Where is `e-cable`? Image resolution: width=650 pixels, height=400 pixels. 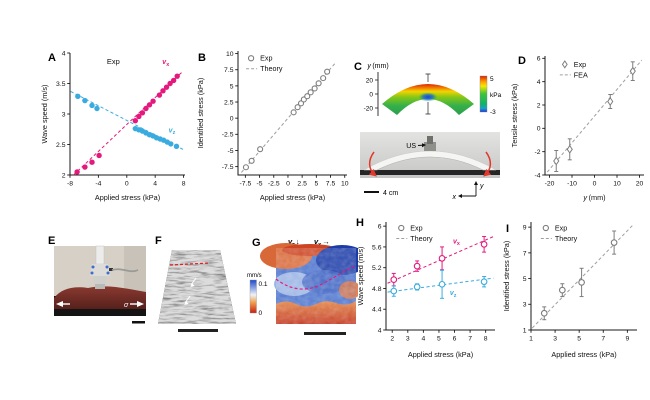 e-cable is located at coordinates (125, 270).